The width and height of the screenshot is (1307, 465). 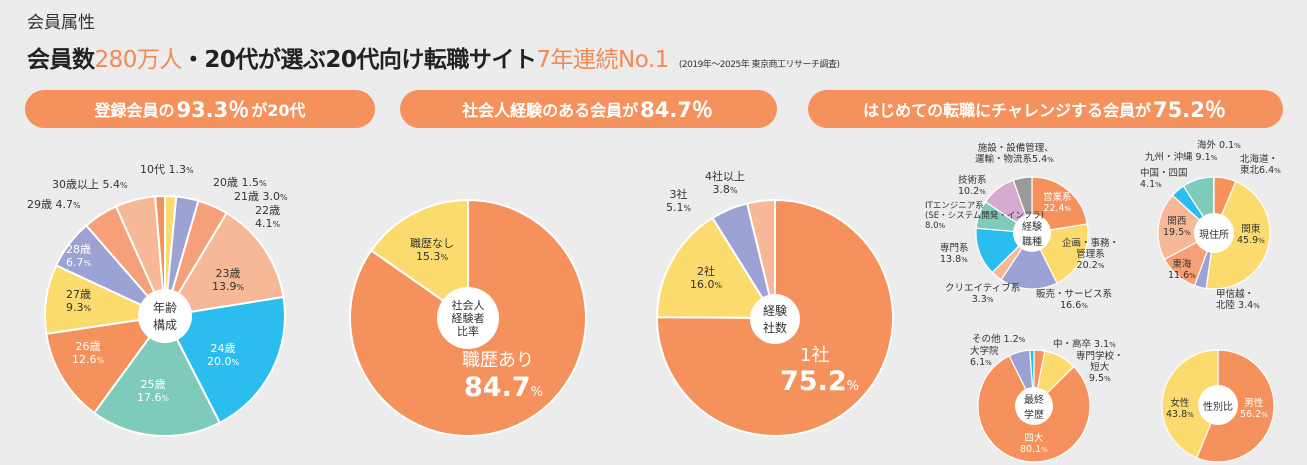 I want to click on slice-label: 29歳 4.7%, so click(x=54, y=204).